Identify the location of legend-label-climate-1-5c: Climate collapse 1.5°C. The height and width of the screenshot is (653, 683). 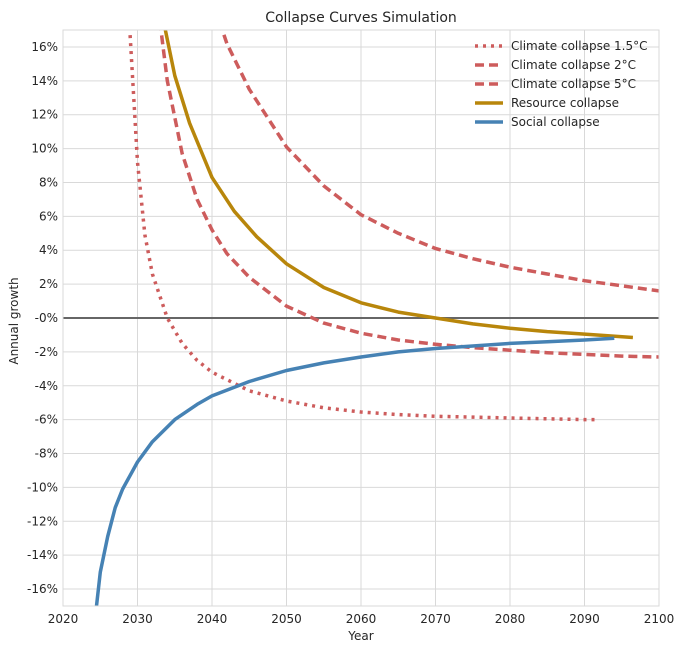
(579, 46).